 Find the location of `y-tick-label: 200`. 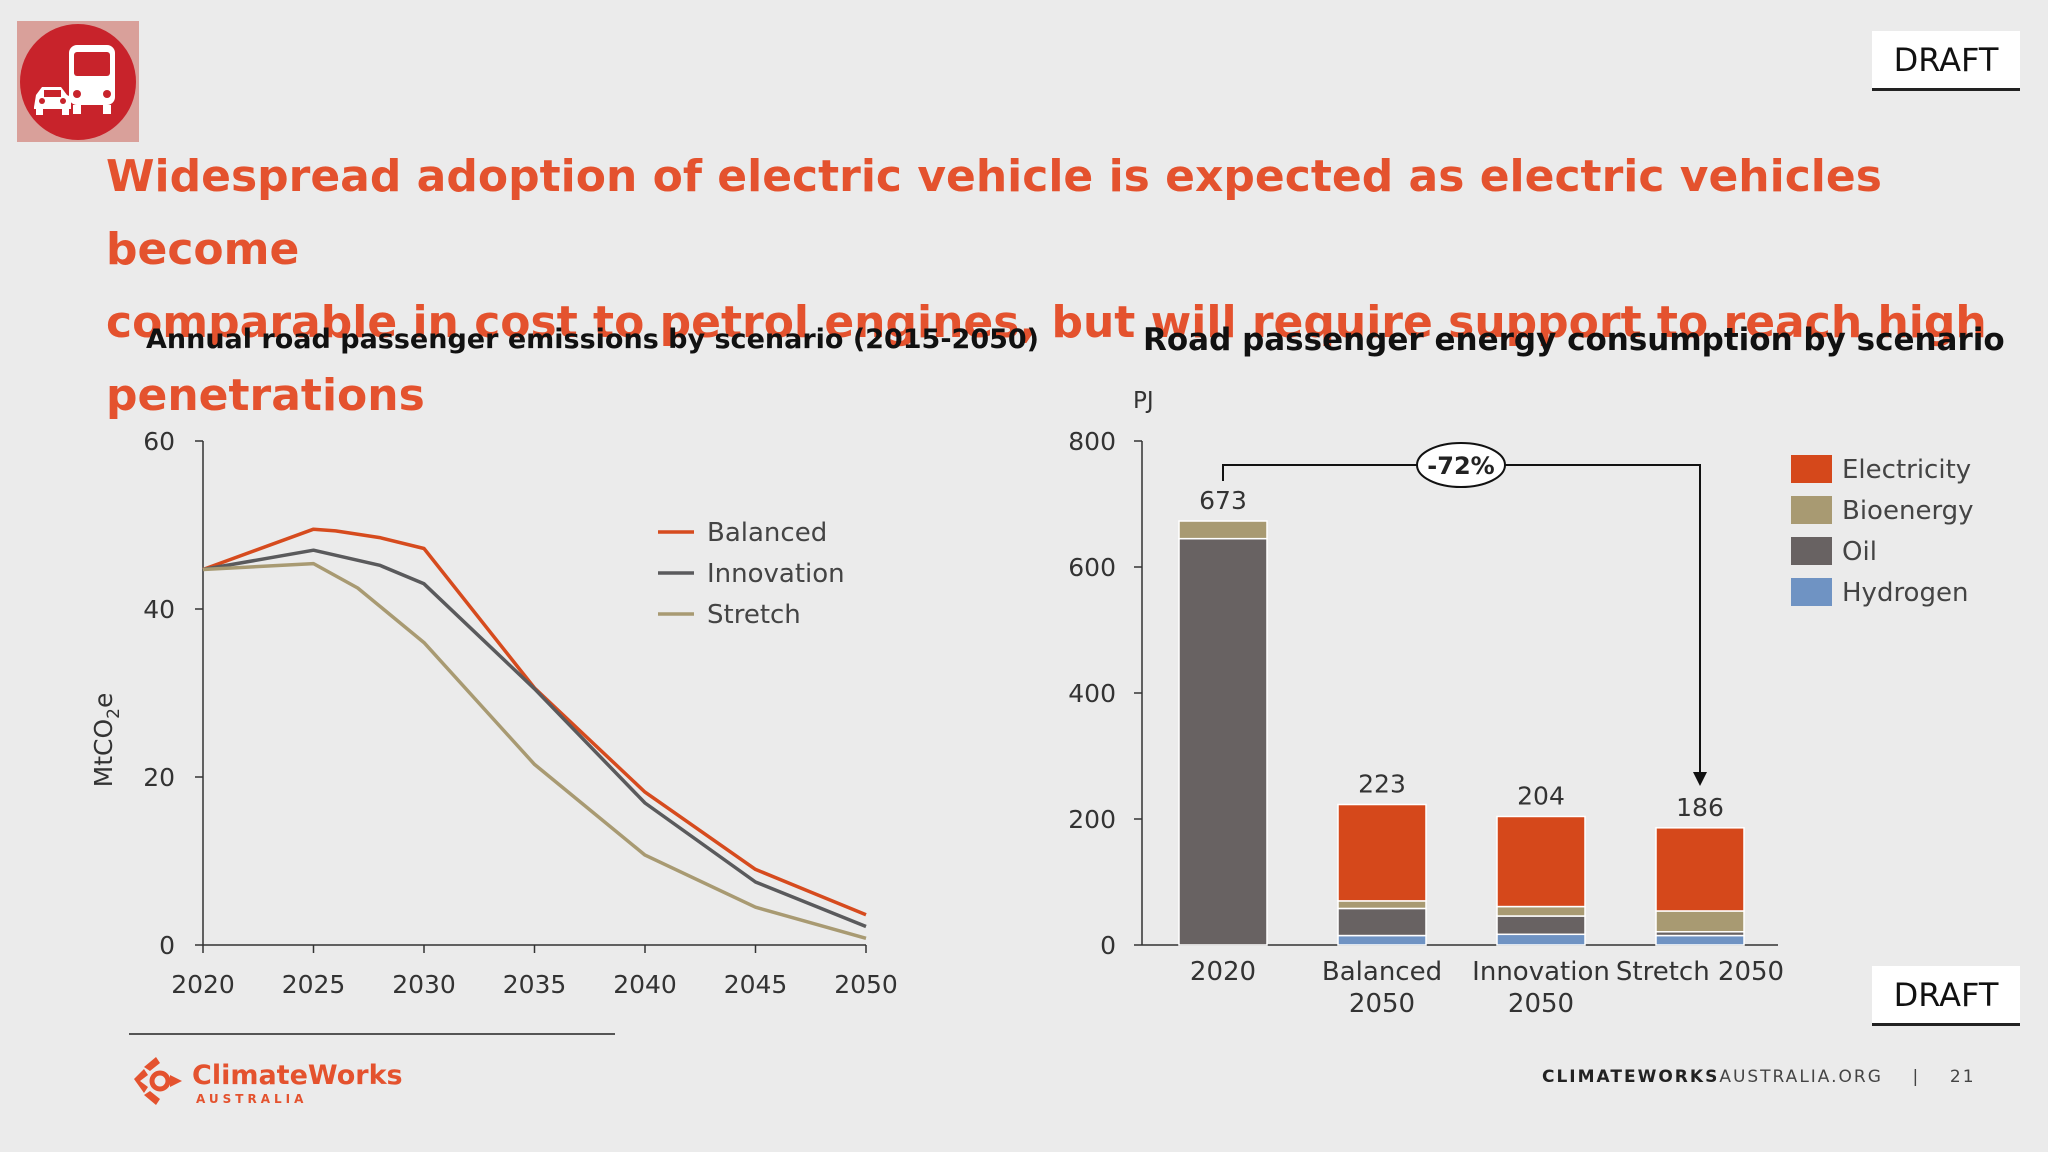

y-tick-label: 200 is located at coordinates (1092, 819).